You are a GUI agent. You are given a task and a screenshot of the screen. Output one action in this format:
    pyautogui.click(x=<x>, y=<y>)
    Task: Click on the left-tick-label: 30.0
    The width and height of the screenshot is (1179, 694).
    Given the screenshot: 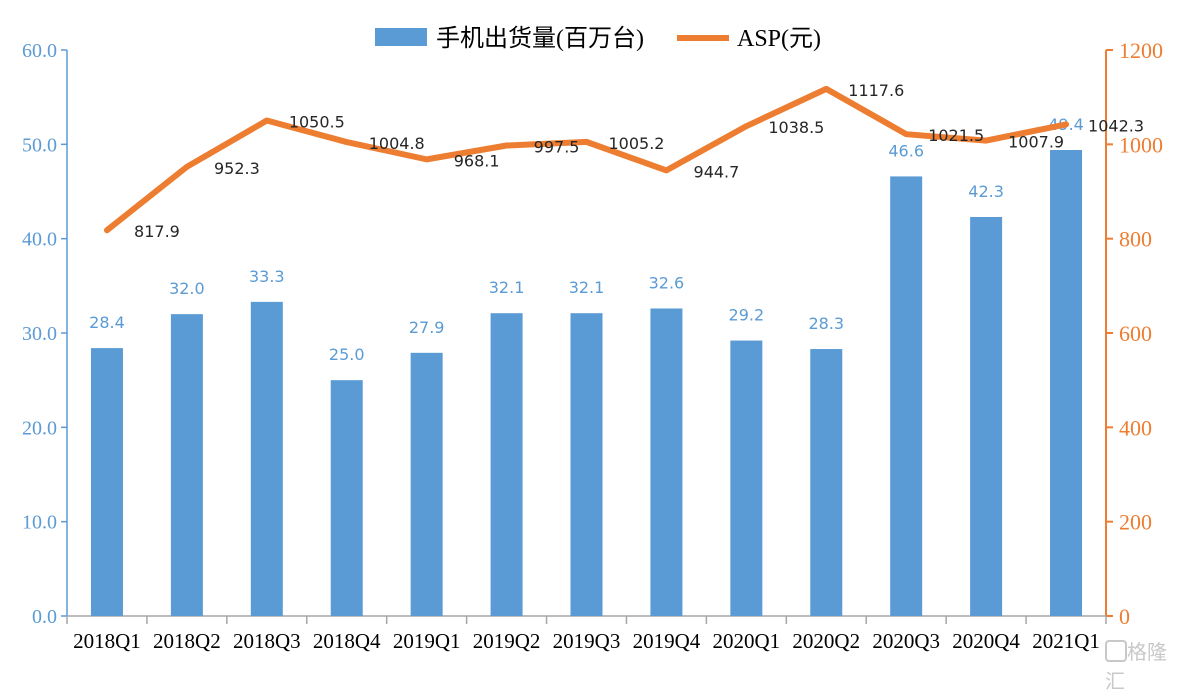 What is the action you would take?
    pyautogui.click(x=39, y=334)
    